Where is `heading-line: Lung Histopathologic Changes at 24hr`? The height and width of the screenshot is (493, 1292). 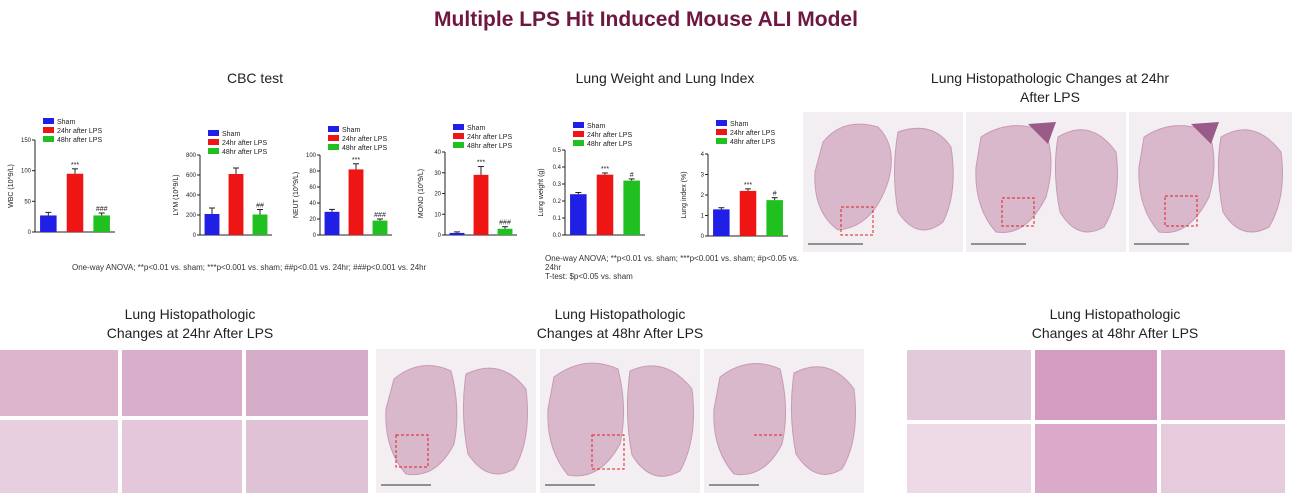
heading-line: Lung Histopathologic Changes at 24hr is located at coordinates (1050, 78).